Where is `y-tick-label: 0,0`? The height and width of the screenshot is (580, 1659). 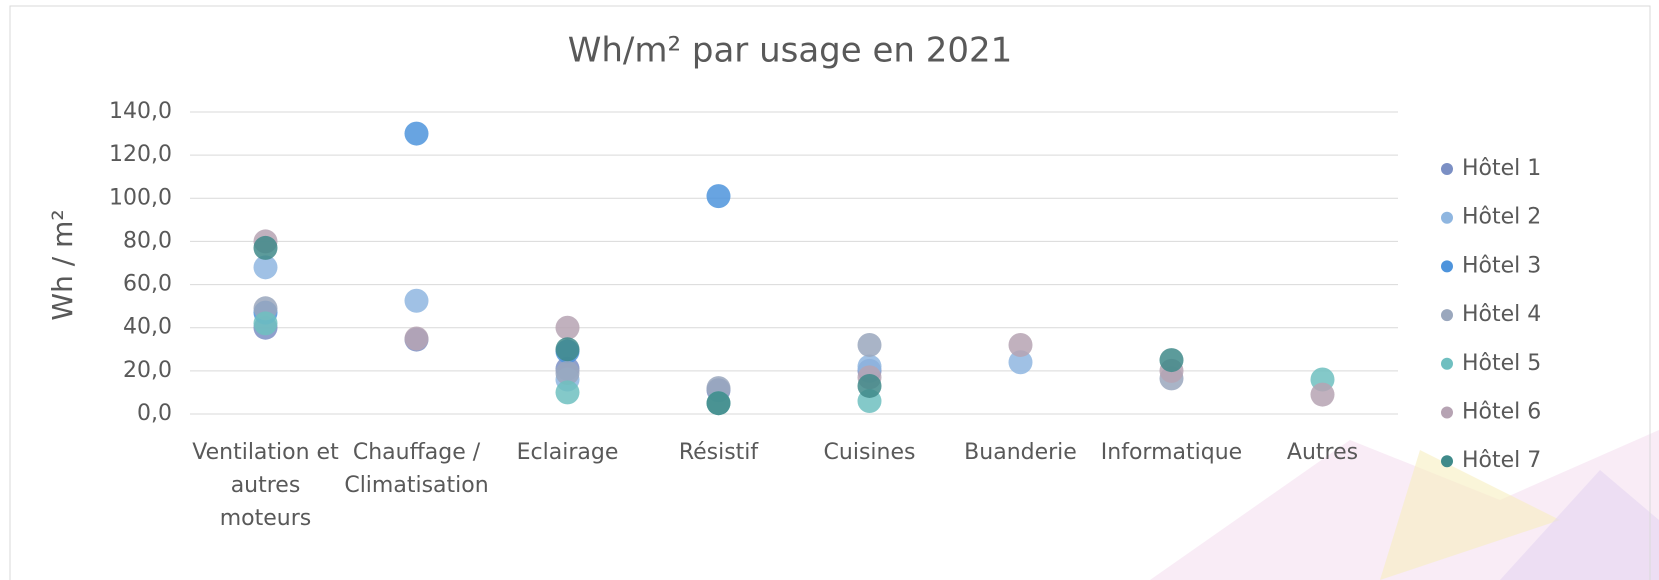
y-tick-label: 0,0 is located at coordinates (154, 413).